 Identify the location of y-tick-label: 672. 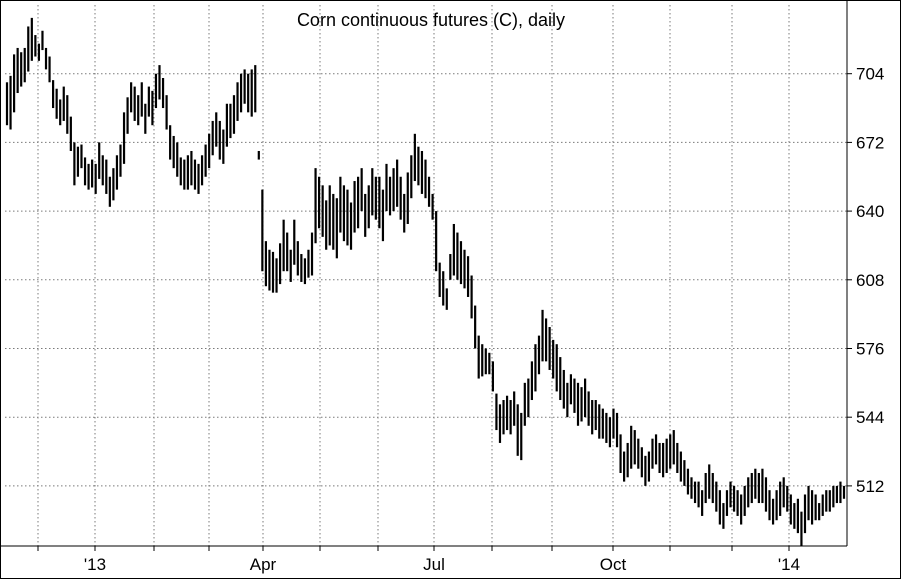
(870, 142).